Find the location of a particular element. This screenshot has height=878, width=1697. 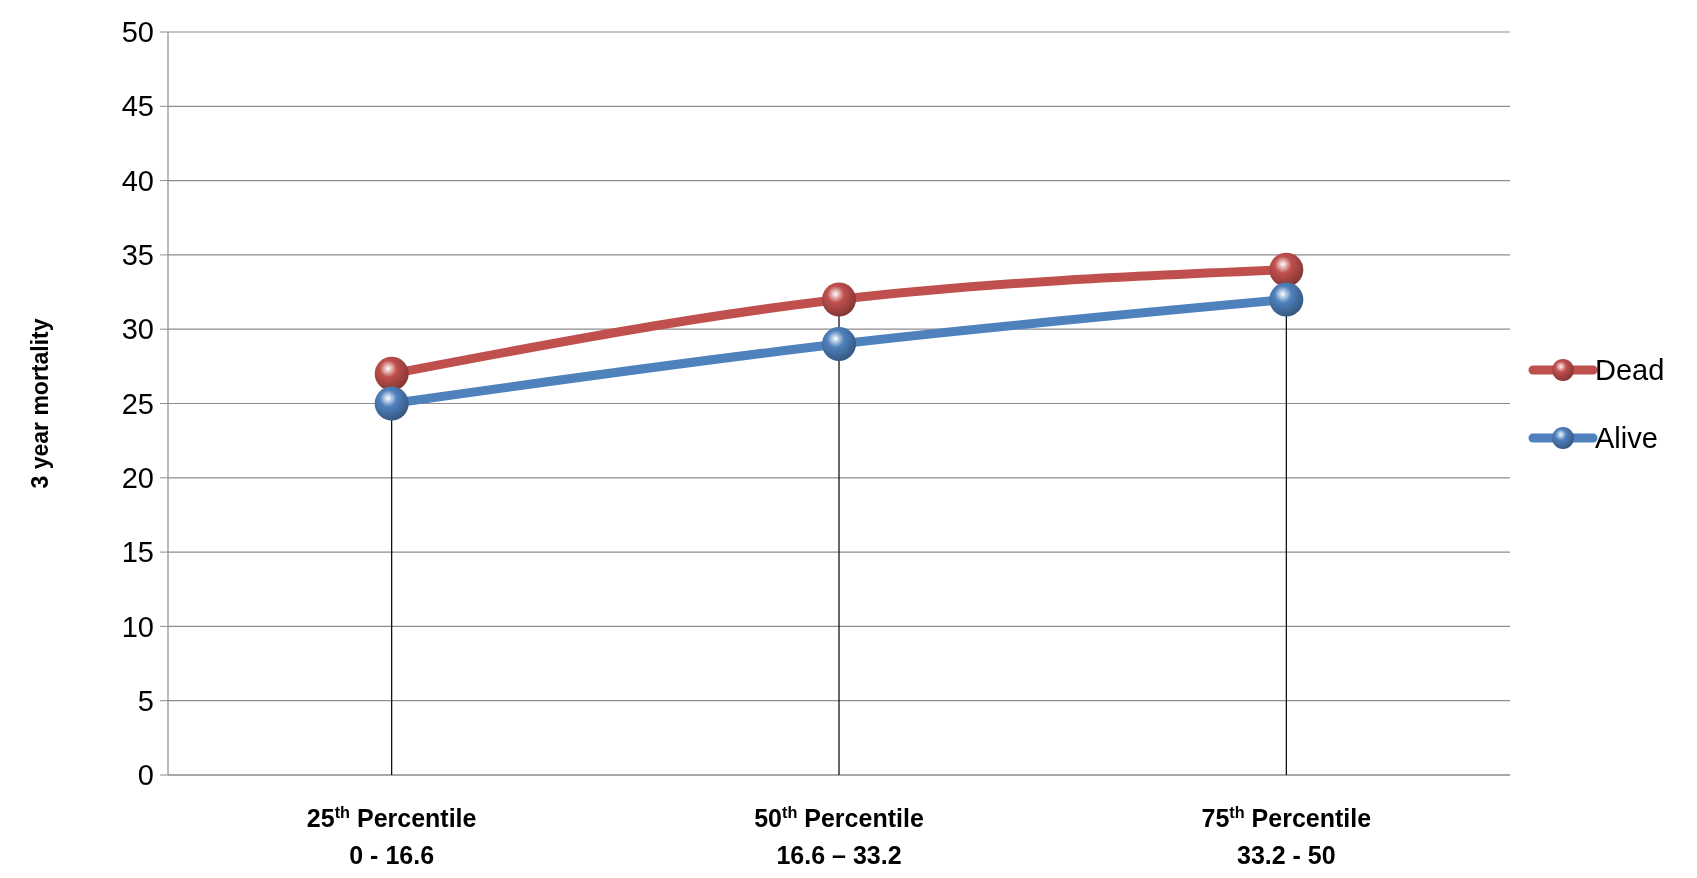

y-tick-label: 5 is located at coordinates (145, 700).